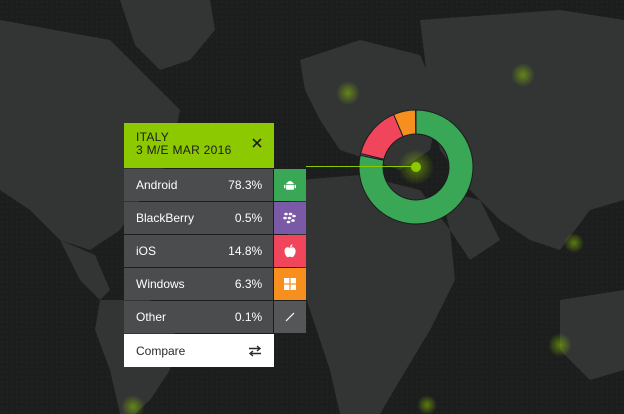 The height and width of the screenshot is (414, 624). I want to click on selected-country-marker, so click(416, 167).